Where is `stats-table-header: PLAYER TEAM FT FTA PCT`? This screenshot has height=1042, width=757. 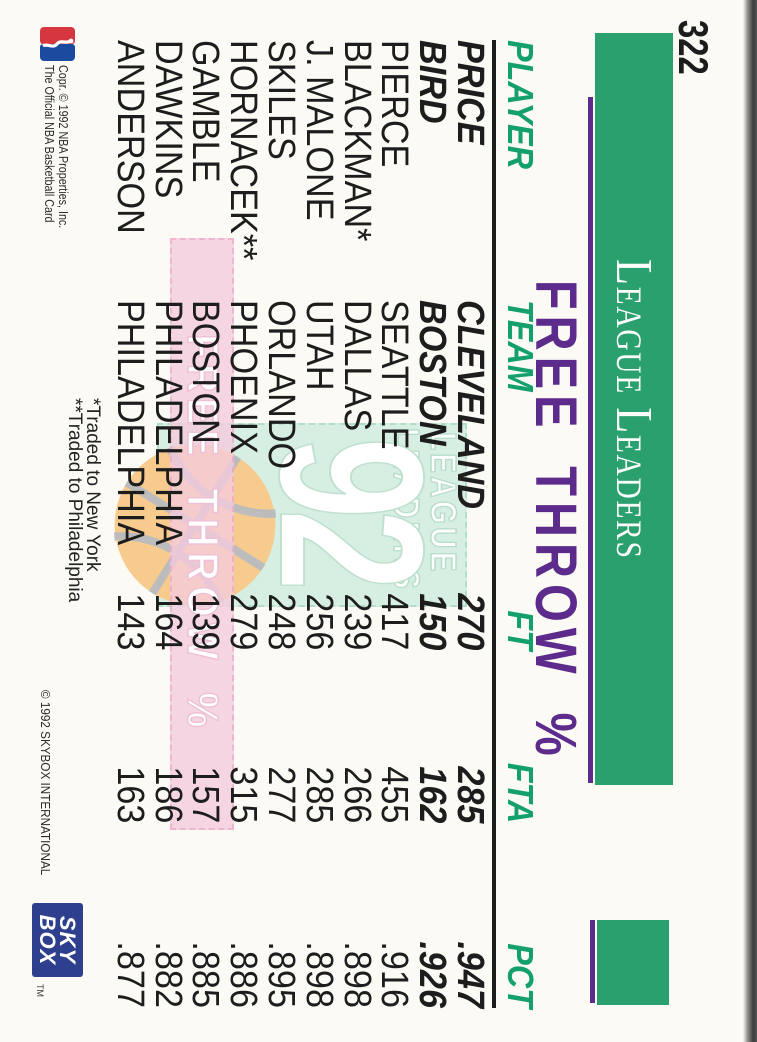
stats-table-header: PLAYER TEAM FT FTA PCT is located at coordinates (518, 524).